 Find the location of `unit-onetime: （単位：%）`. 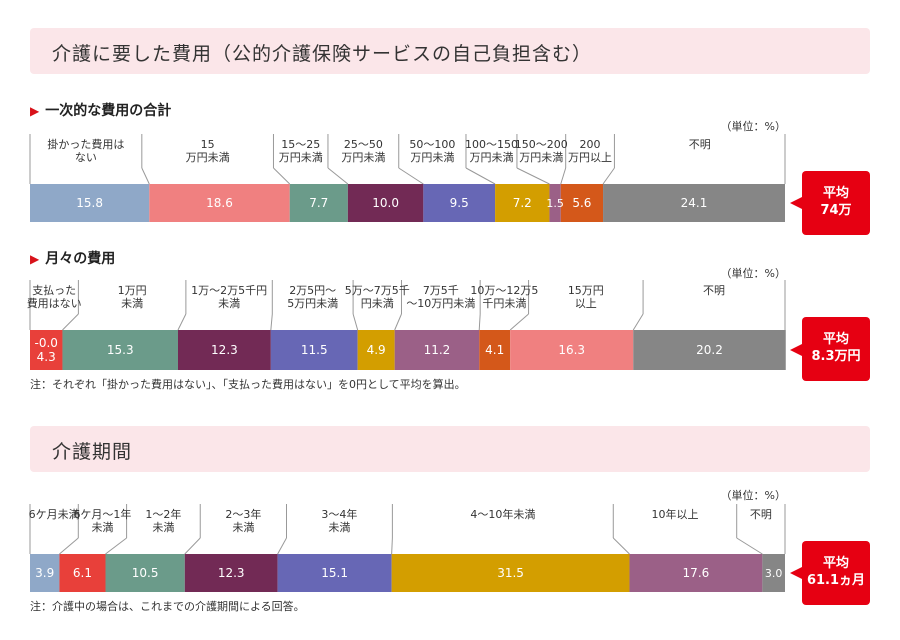

unit-onetime: （単位：%） is located at coordinates (753, 126).